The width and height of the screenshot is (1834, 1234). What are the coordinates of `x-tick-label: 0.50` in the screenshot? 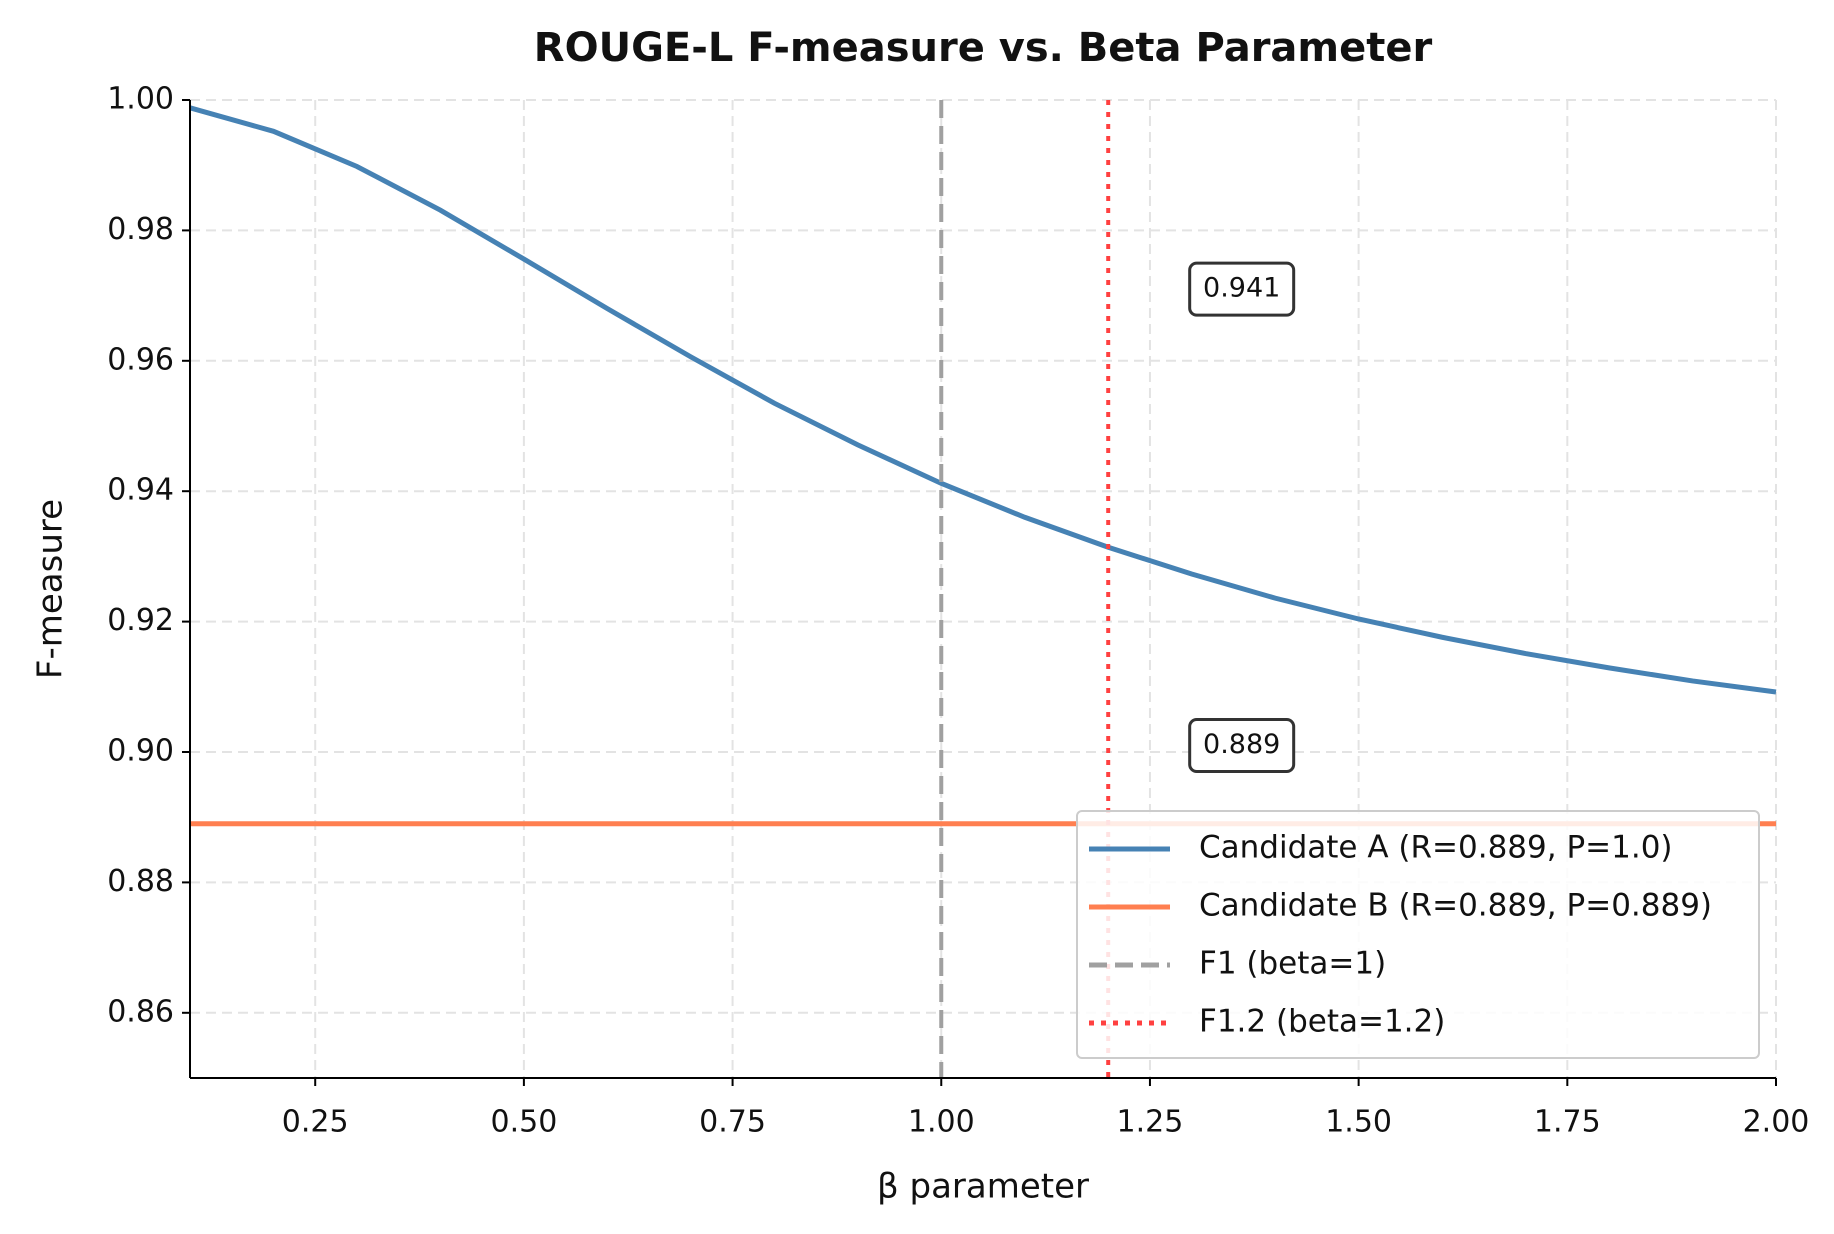 It's located at (523, 1122).